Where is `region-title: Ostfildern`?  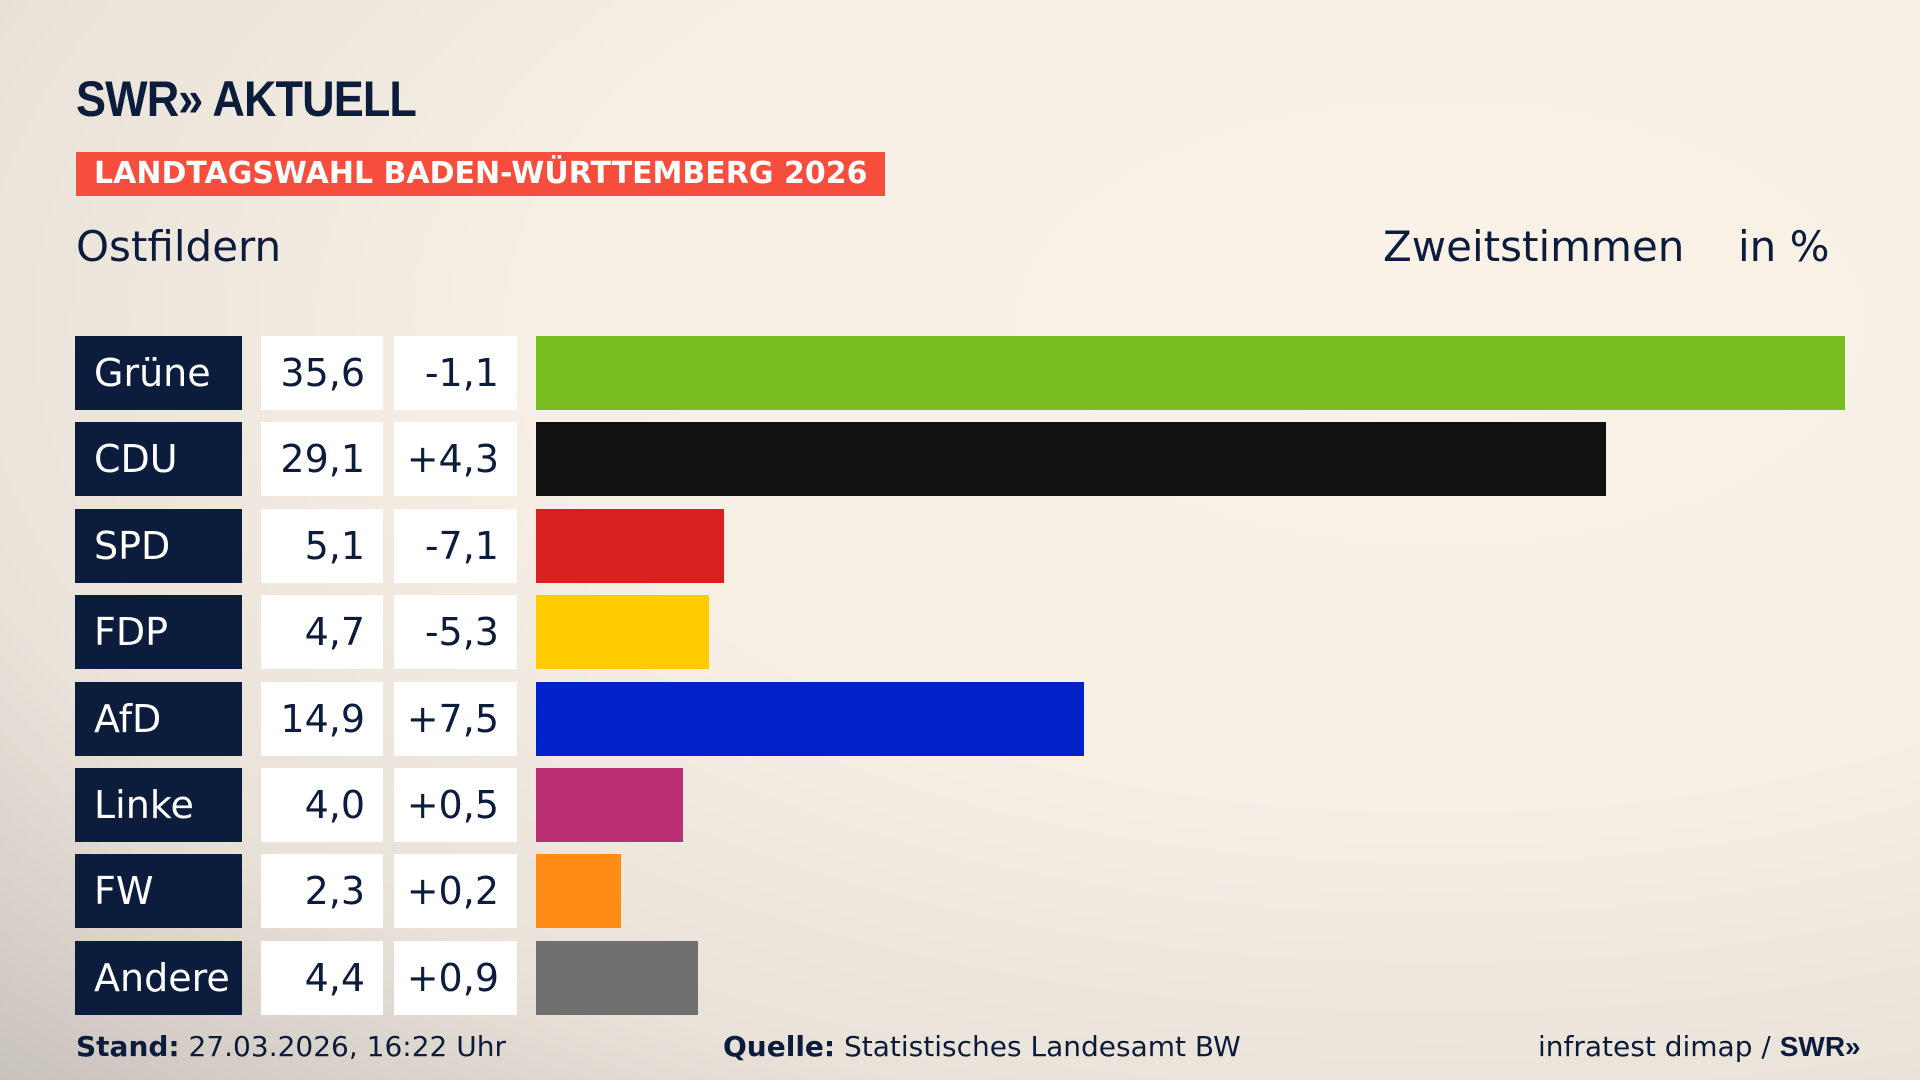 region-title: Ostfildern is located at coordinates (179, 246).